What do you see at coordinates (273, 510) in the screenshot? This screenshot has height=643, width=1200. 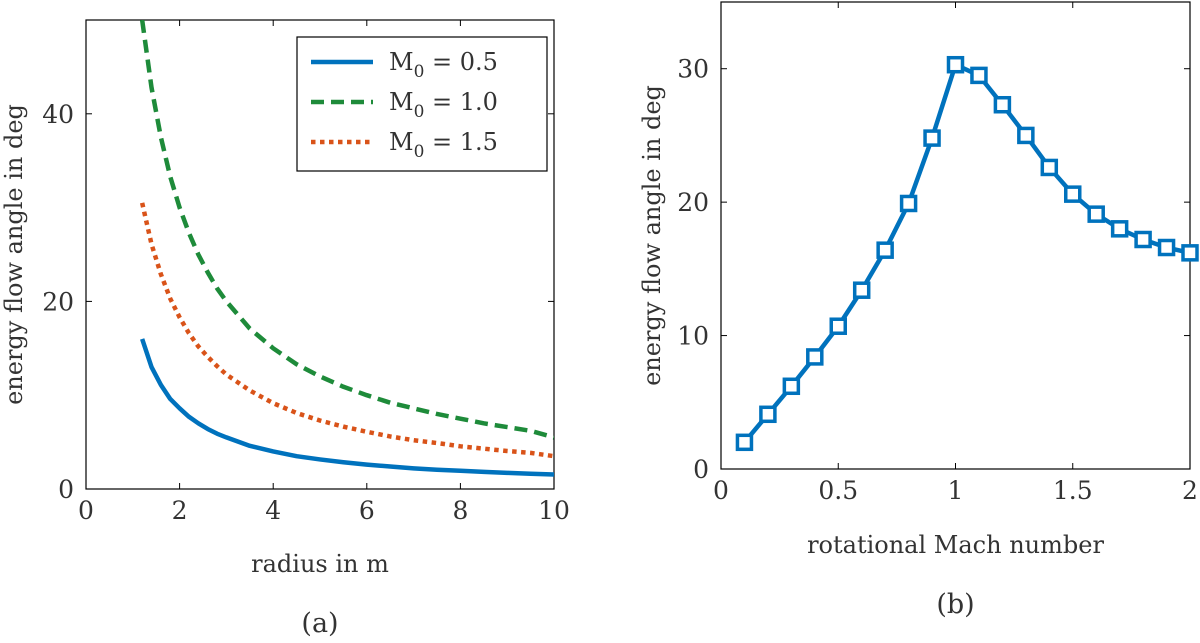 I see `x-tick-label: 4` at bounding box center [273, 510].